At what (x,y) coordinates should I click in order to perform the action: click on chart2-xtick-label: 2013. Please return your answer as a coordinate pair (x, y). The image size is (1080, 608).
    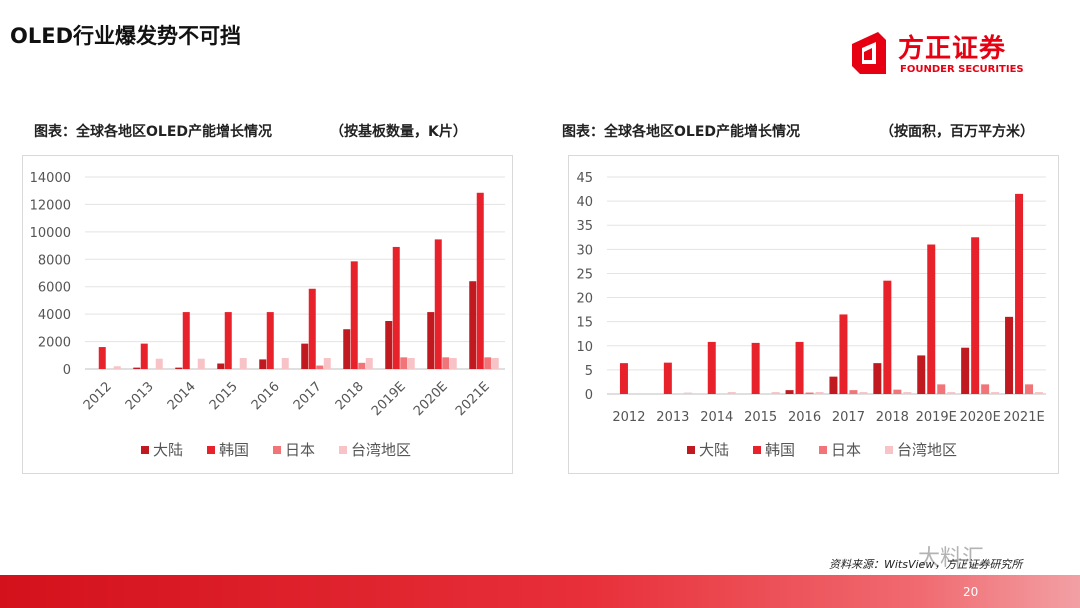
    Looking at the image, I should click on (672, 417).